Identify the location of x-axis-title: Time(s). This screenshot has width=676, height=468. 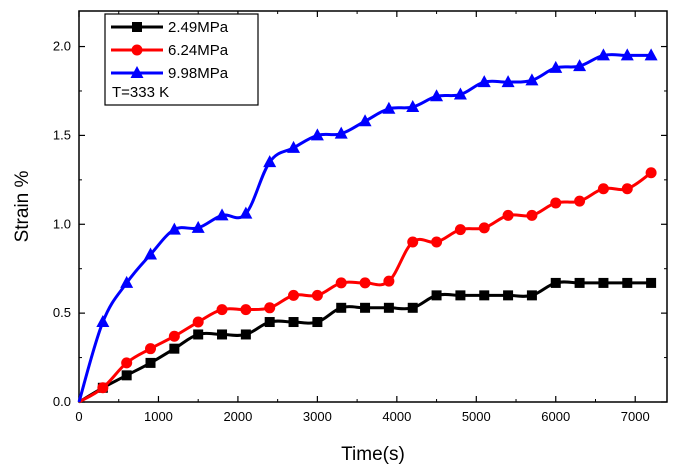
(373, 454).